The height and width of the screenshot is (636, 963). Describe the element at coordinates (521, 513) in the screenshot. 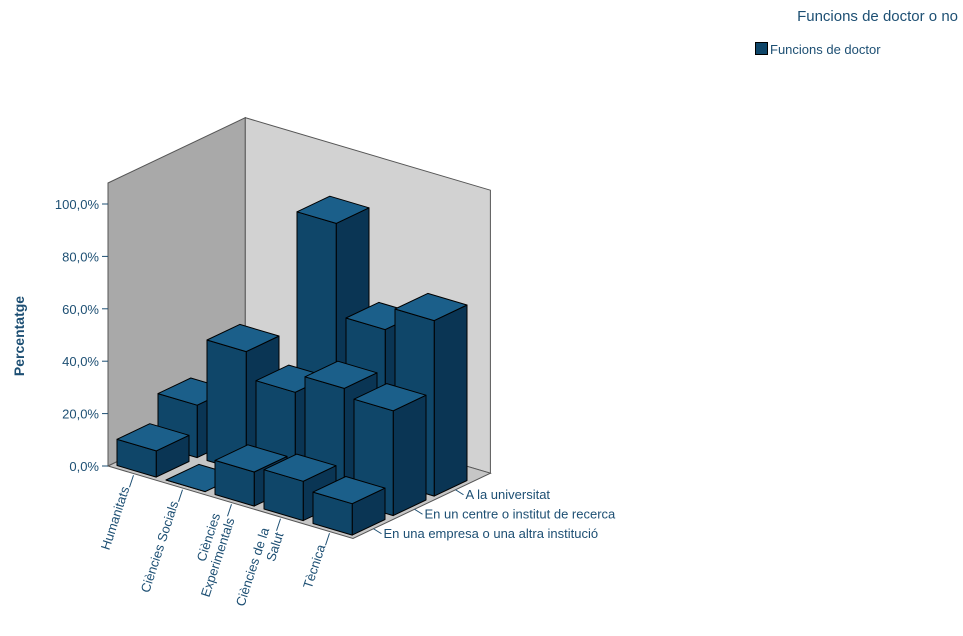

I see `depth-tick-label: En un centre o institut de recerca` at that location.